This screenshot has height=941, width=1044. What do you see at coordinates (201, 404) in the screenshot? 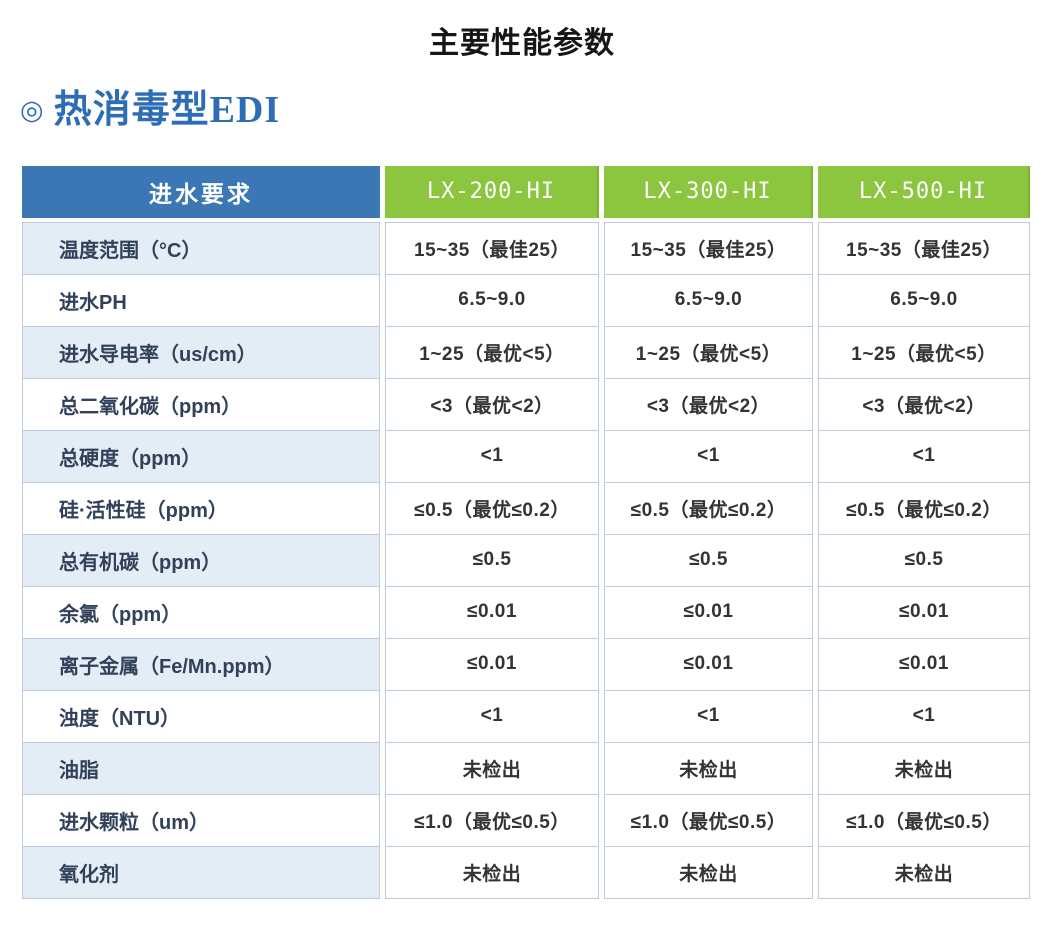
I see `row-label: 总二氧化碳（ppm）` at bounding box center [201, 404].